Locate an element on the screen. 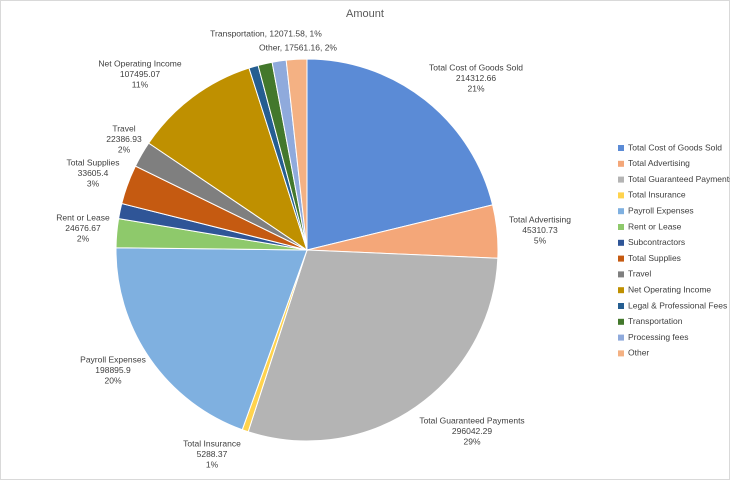  data-label: 198895.9 is located at coordinates (113, 370).